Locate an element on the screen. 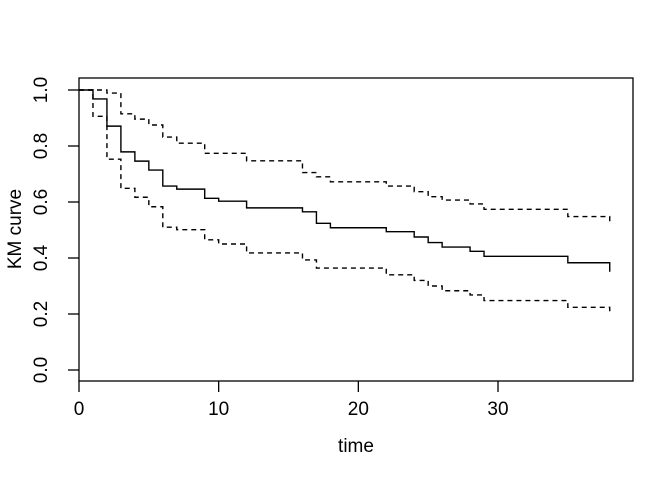 Image resolution: width=672 pixels, height=480 pixels. y-tick-label: 1.0 is located at coordinates (41, 90).